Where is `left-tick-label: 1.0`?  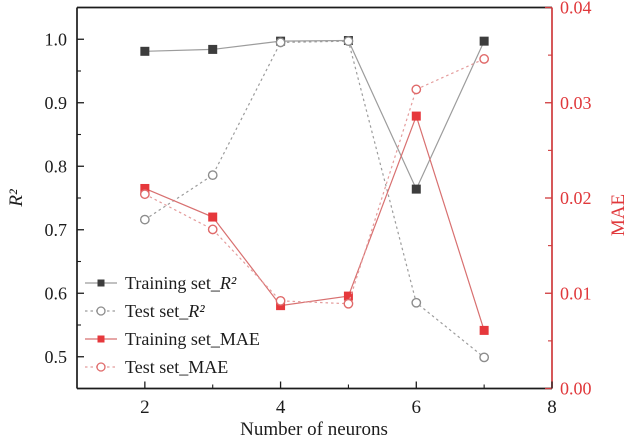
left-tick-label: 1.0 is located at coordinates (56, 39).